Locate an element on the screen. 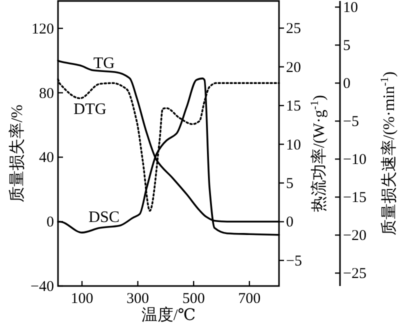 This screenshot has width=400, height=327. y-axis-title: 质量损失率/% is located at coordinates (17, 153).